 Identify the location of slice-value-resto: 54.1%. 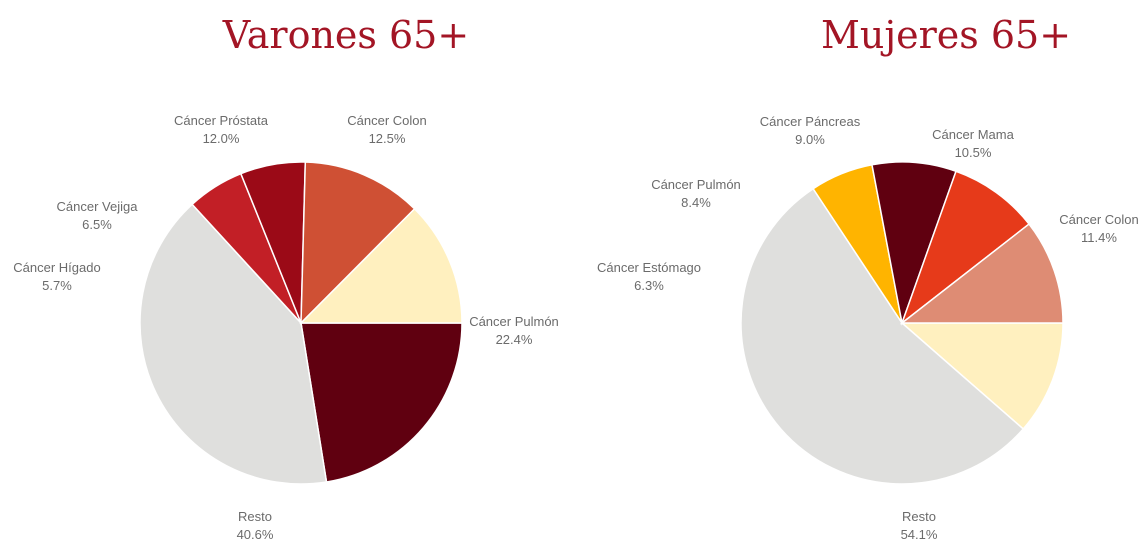
(919, 534).